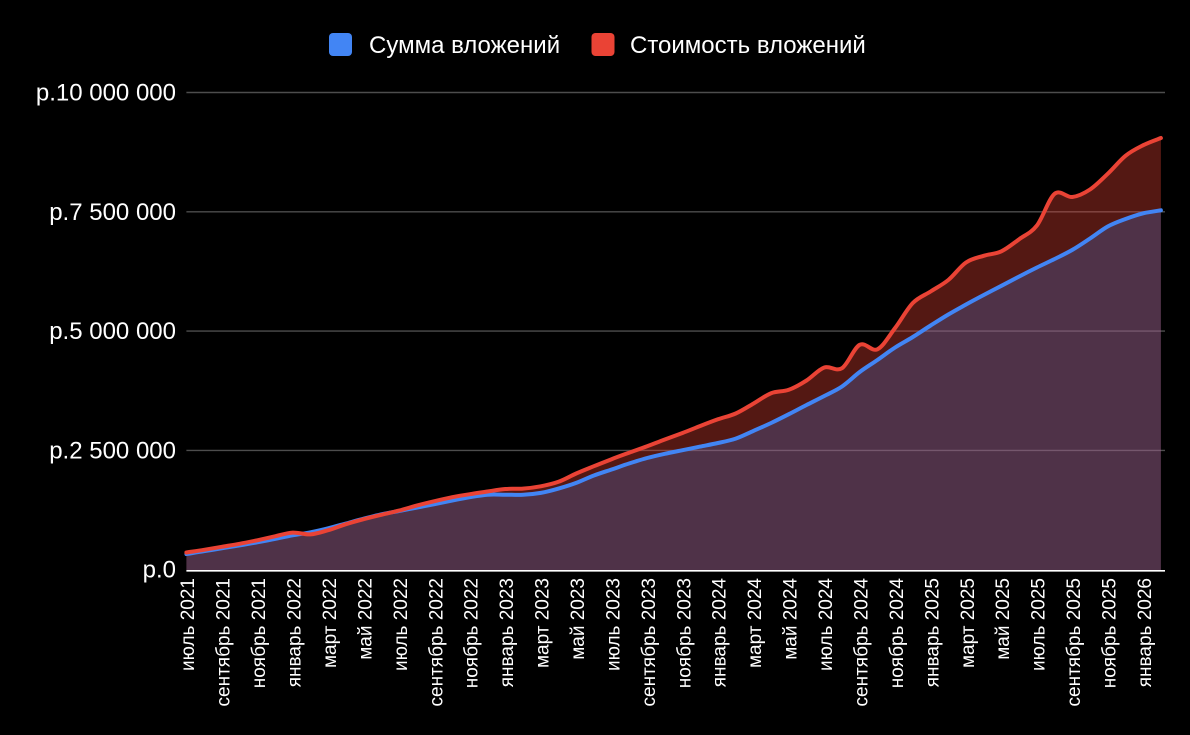  I want to click on svg-text: март 2022, so click(330, 623).